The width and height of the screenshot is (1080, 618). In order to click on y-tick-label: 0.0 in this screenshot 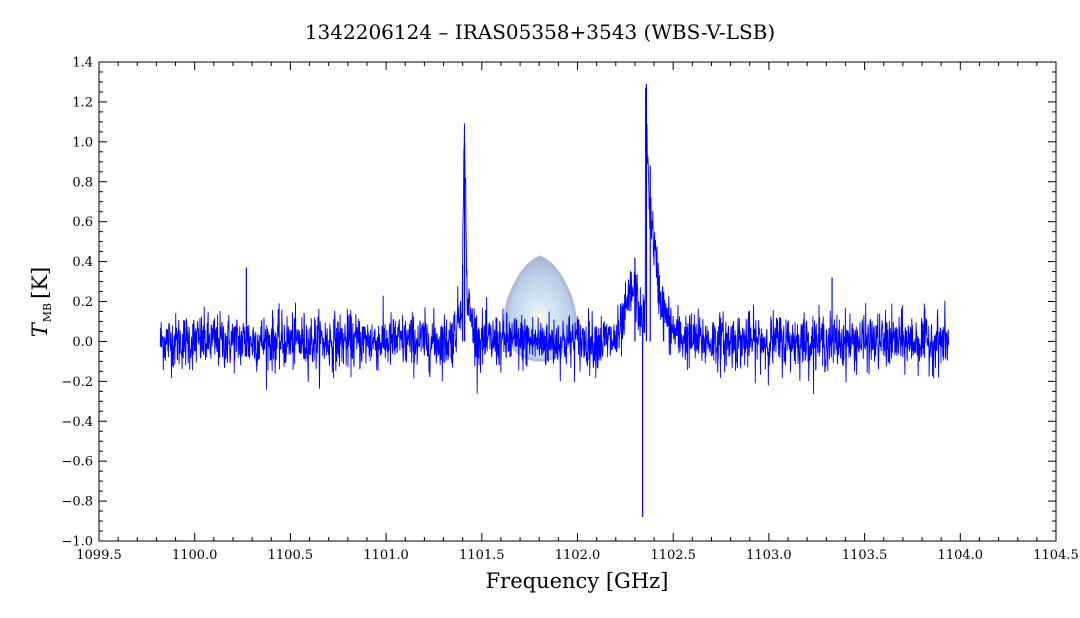, I will do `click(82, 342)`.